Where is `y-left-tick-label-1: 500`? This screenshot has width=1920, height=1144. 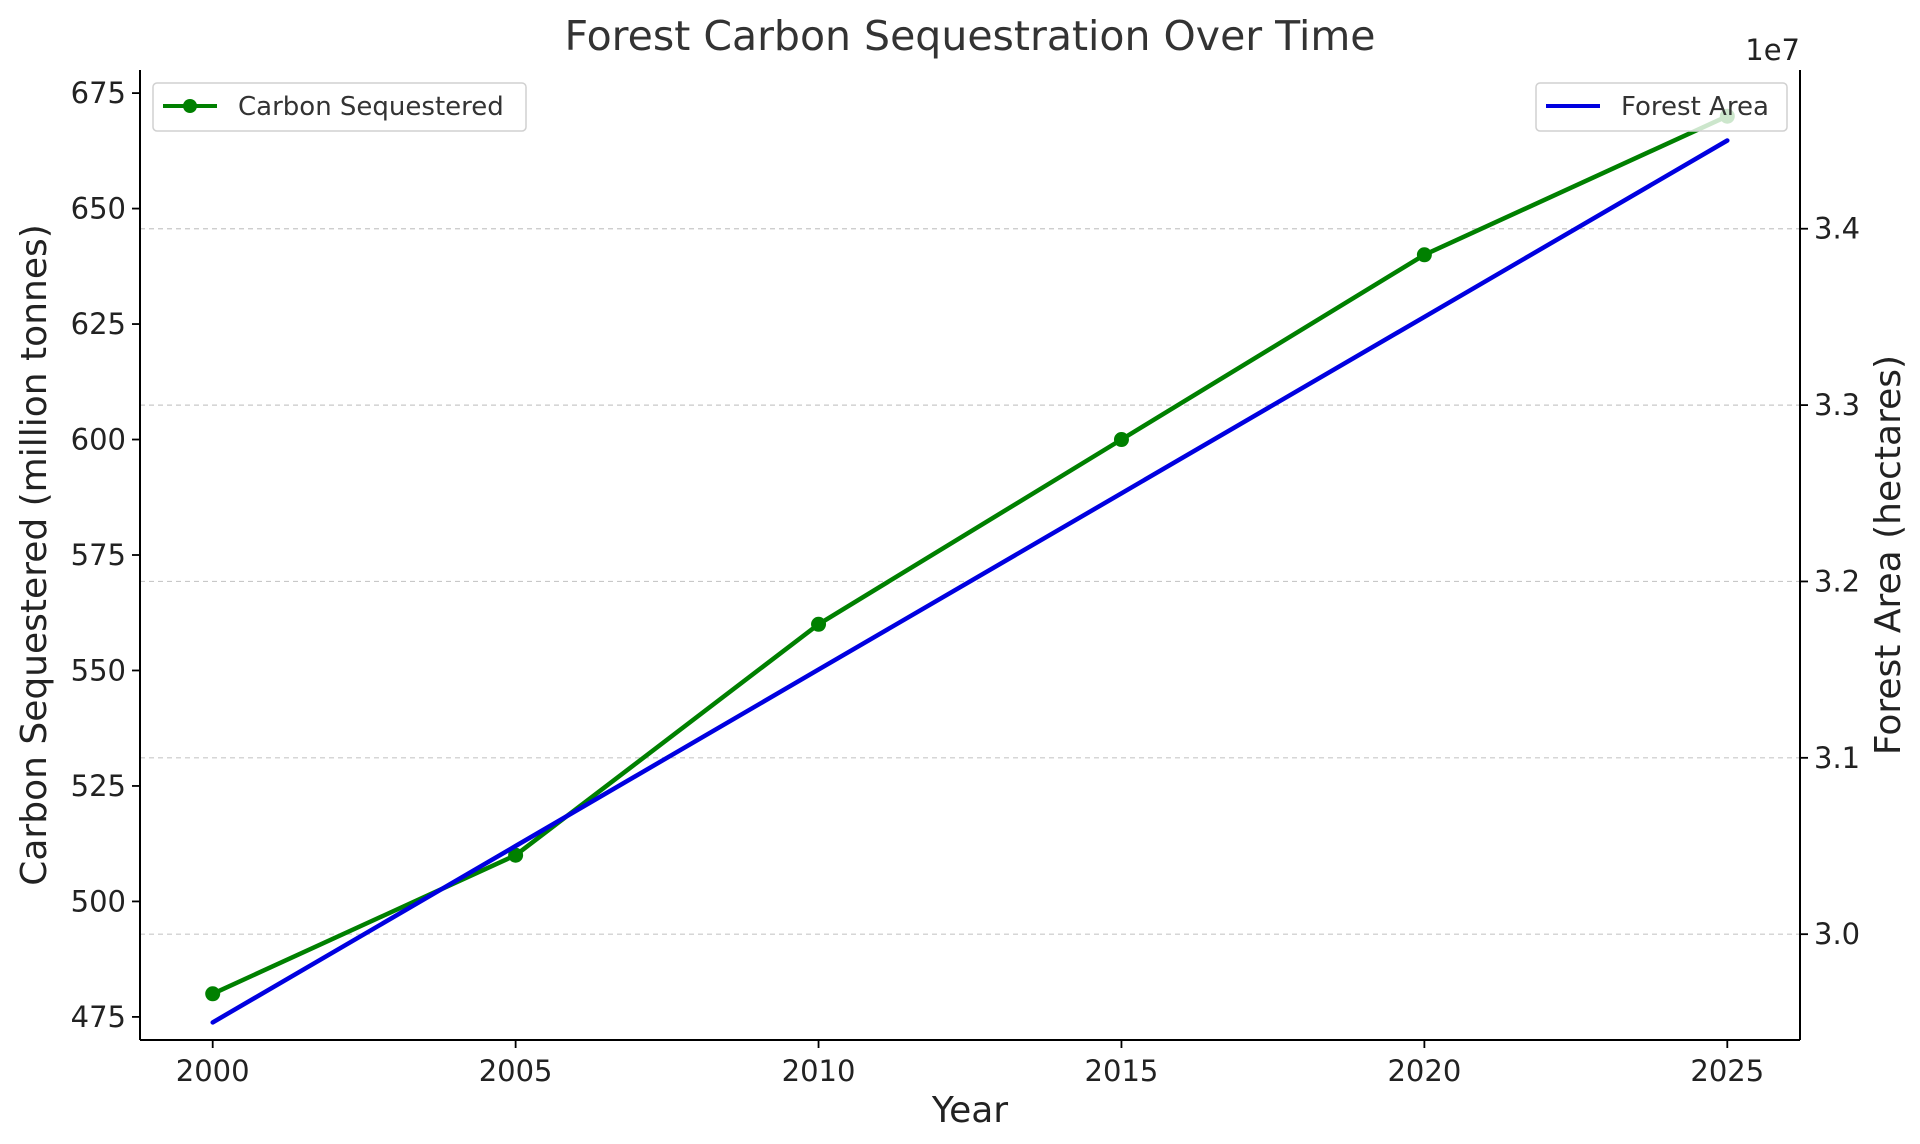
y-left-tick-label-1: 500 is located at coordinates (98, 901).